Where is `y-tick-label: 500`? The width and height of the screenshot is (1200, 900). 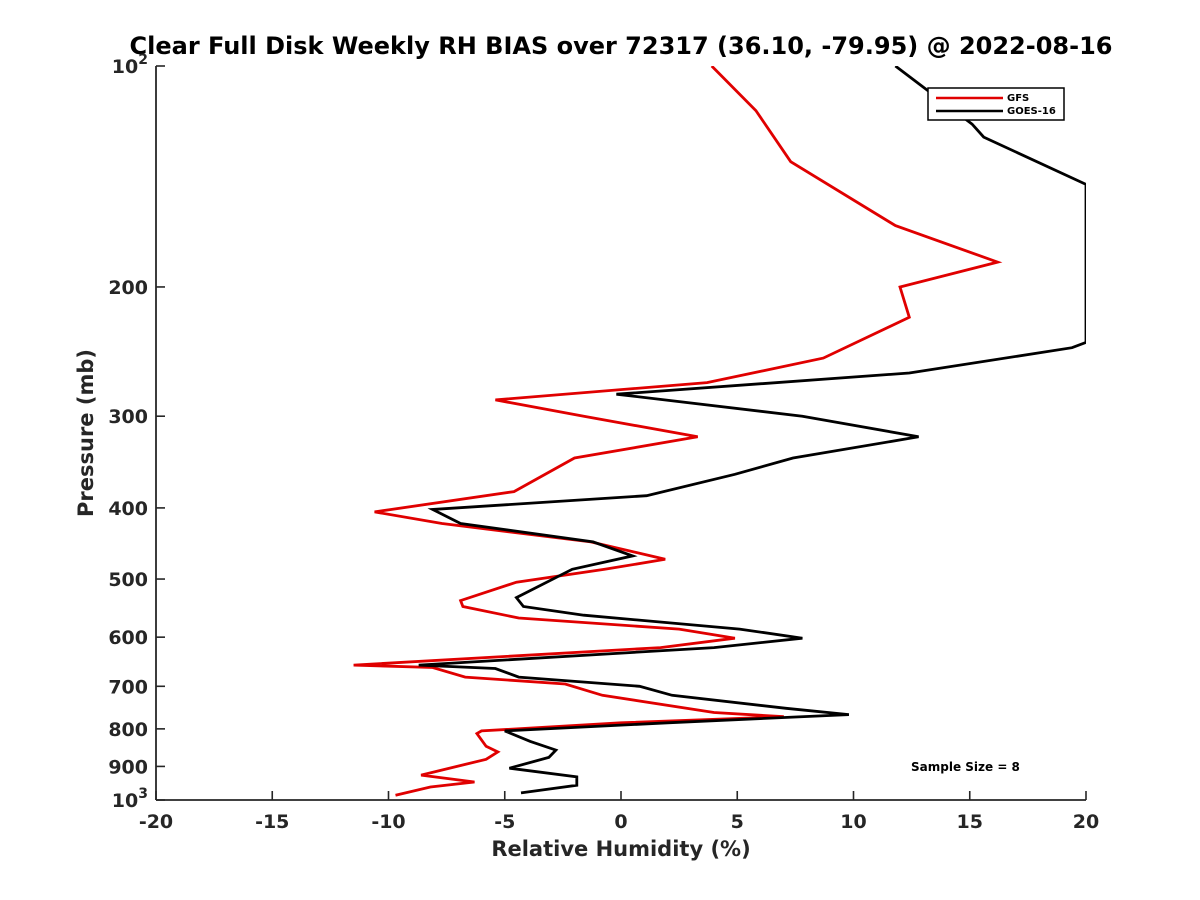 y-tick-label: 500 is located at coordinates (128, 580).